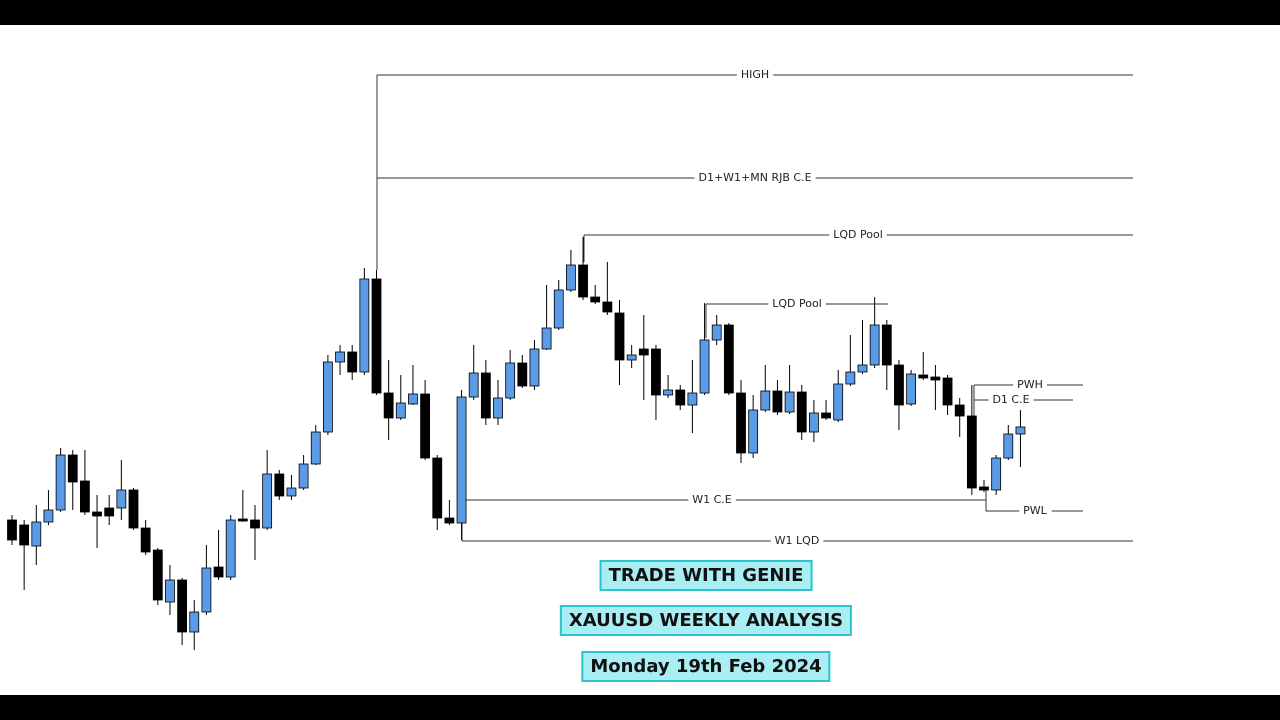 The width and height of the screenshot is (1280, 720). Describe the element at coordinates (706, 620) in the screenshot. I see `banner: XAUUSD WEEKLY ANALYSIS` at that location.